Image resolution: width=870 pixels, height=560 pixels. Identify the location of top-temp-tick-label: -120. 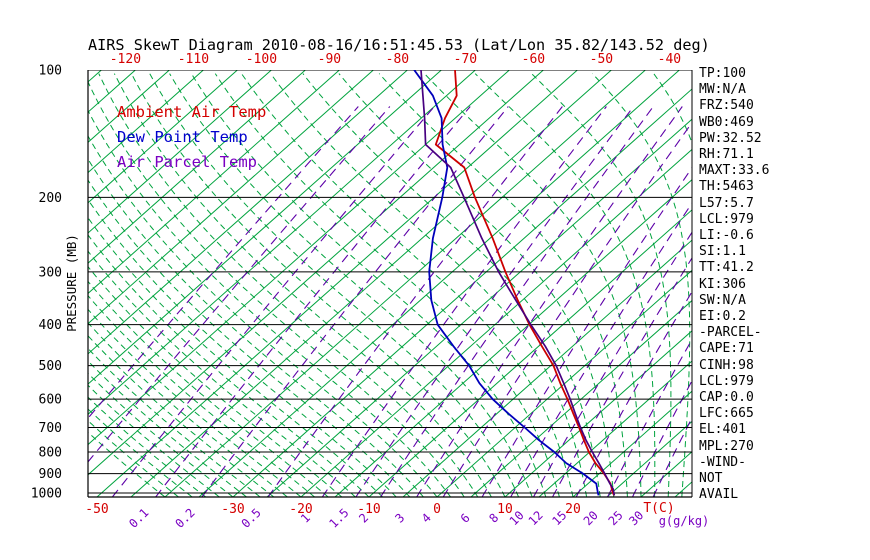
(125, 59).